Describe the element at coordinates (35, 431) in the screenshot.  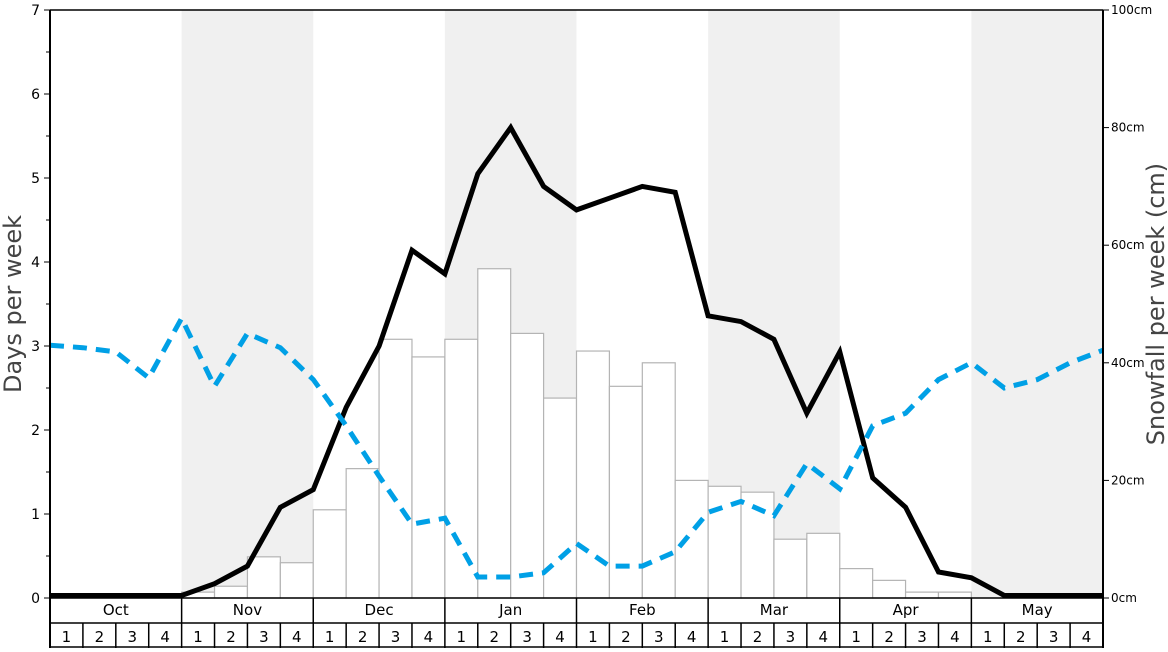
I see `y-tick-label: 2` at that location.